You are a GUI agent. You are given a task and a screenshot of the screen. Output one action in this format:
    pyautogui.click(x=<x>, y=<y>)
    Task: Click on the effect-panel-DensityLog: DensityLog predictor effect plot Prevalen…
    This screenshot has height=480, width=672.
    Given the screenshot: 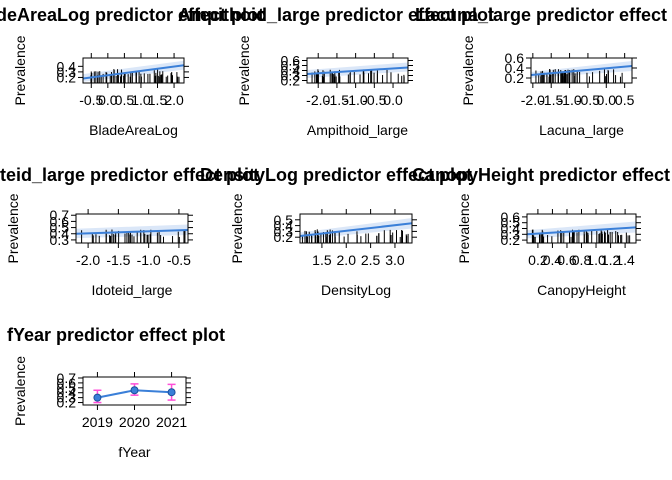 What is the action you would take?
    pyautogui.click(x=336, y=231)
    